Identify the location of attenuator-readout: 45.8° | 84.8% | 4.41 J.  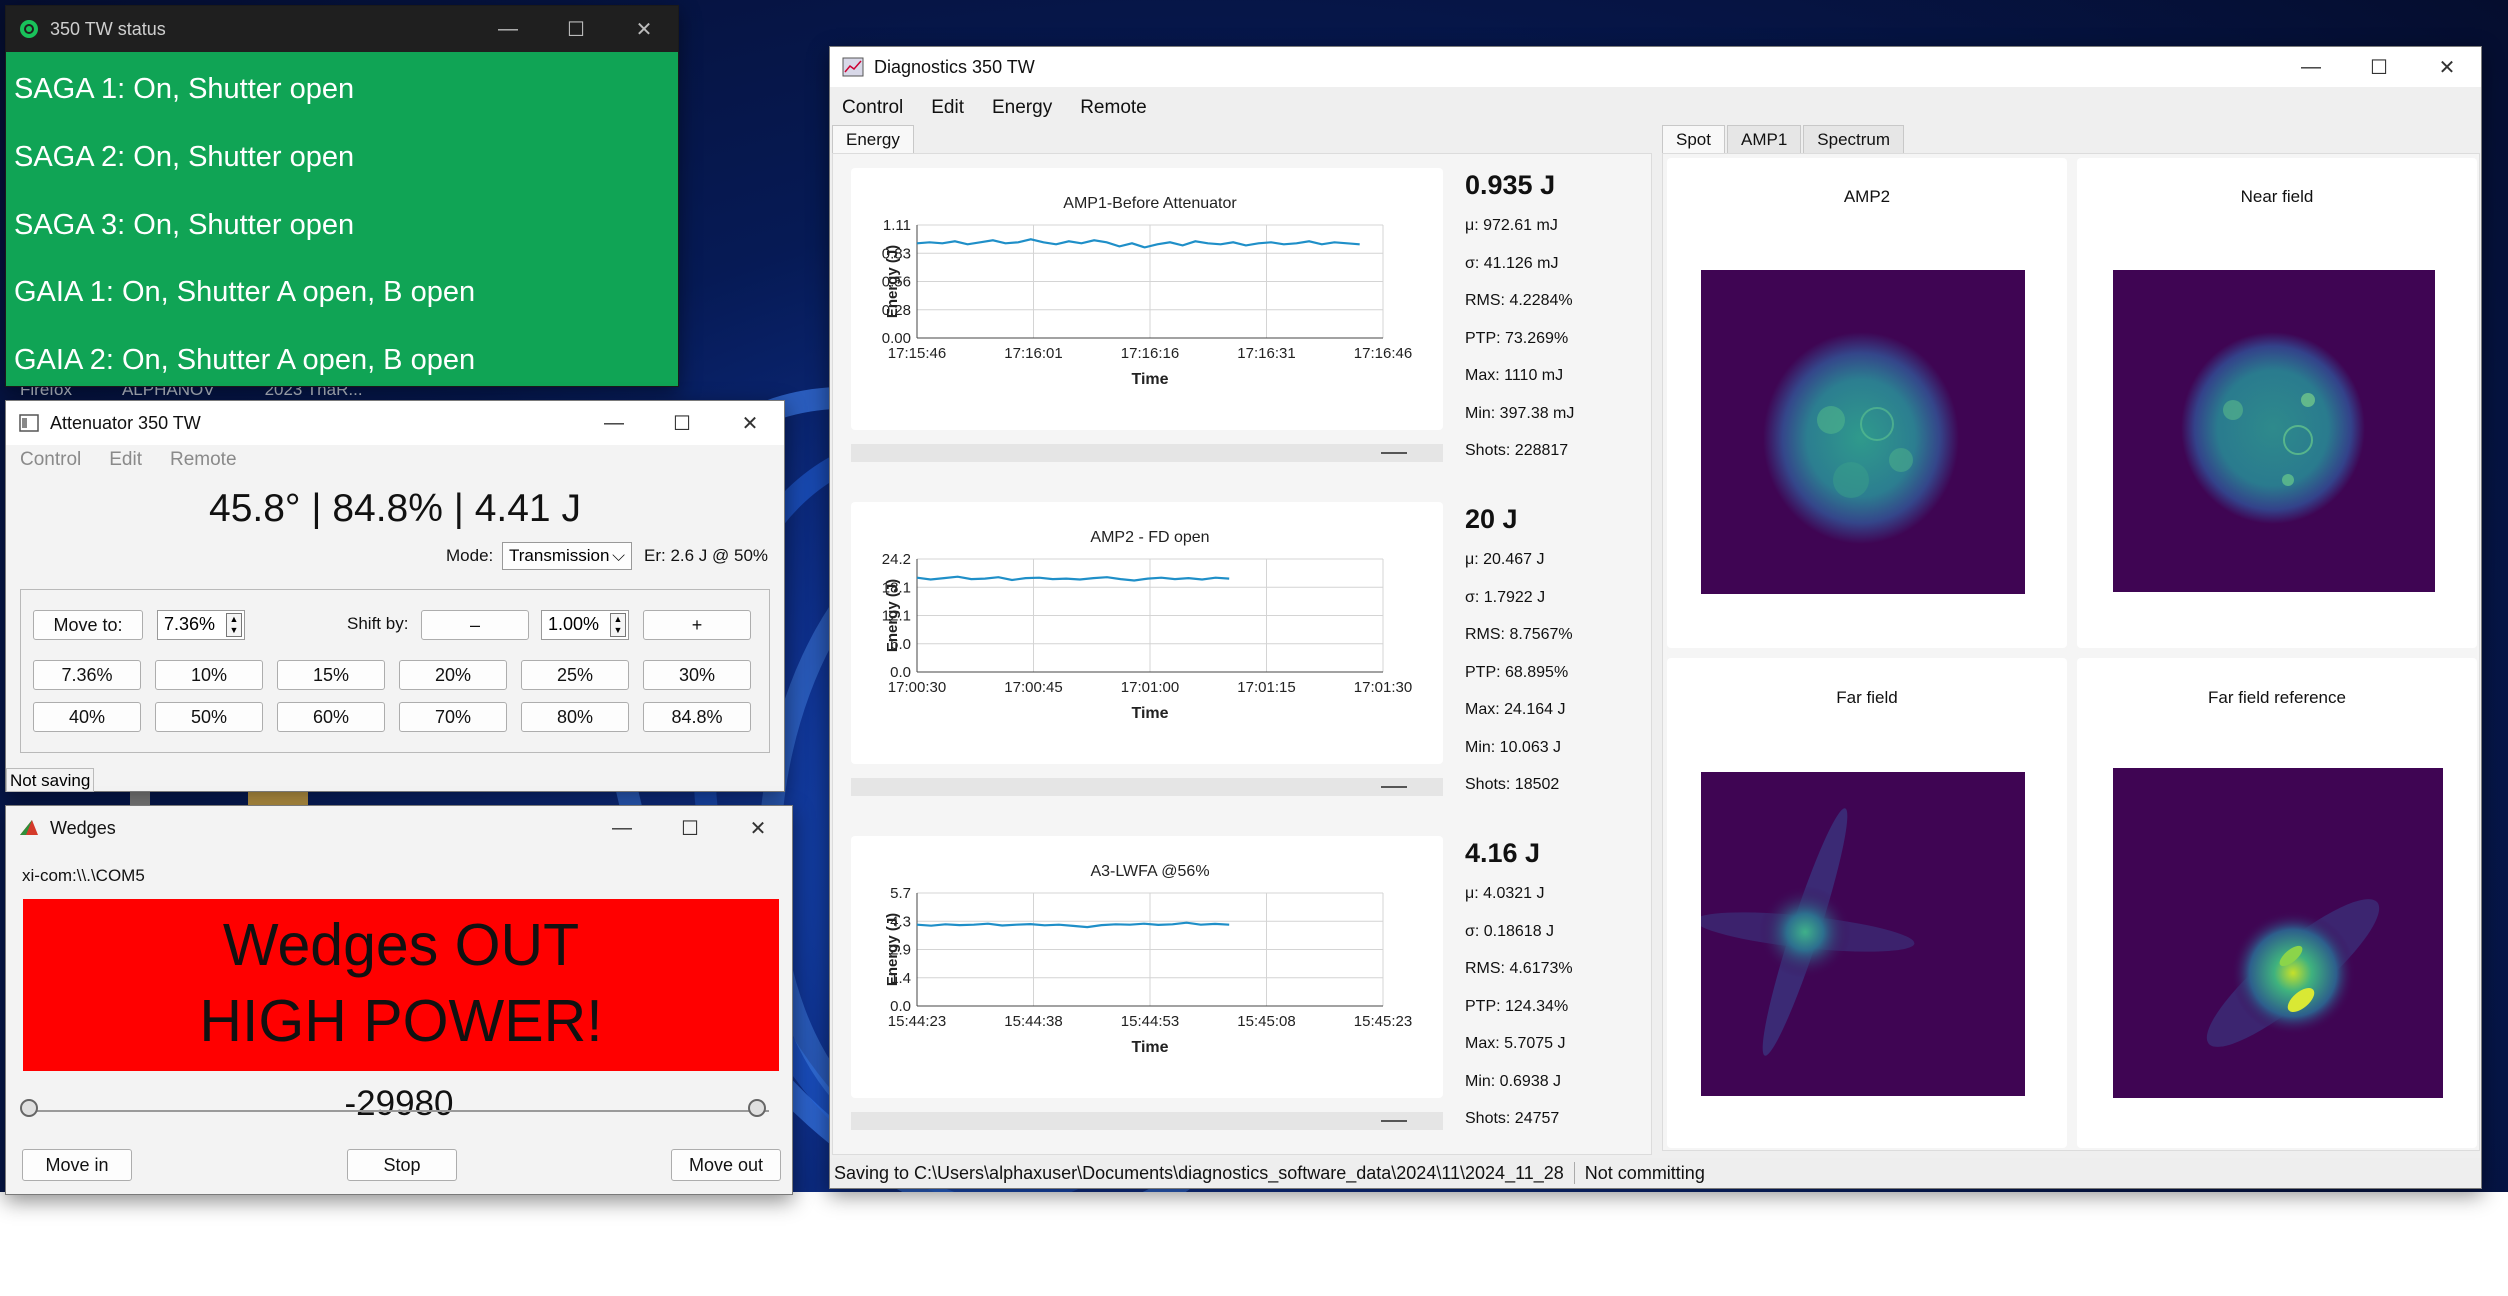
(395, 508).